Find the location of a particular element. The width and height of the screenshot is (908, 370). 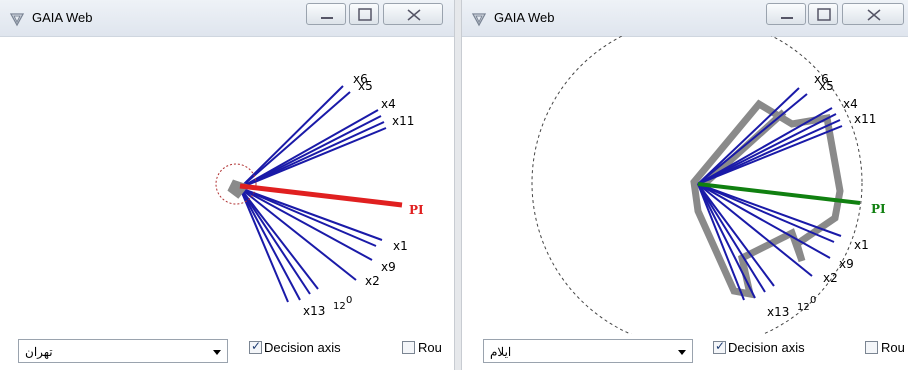

alternatives-polygon is located at coordinates (767, 199).